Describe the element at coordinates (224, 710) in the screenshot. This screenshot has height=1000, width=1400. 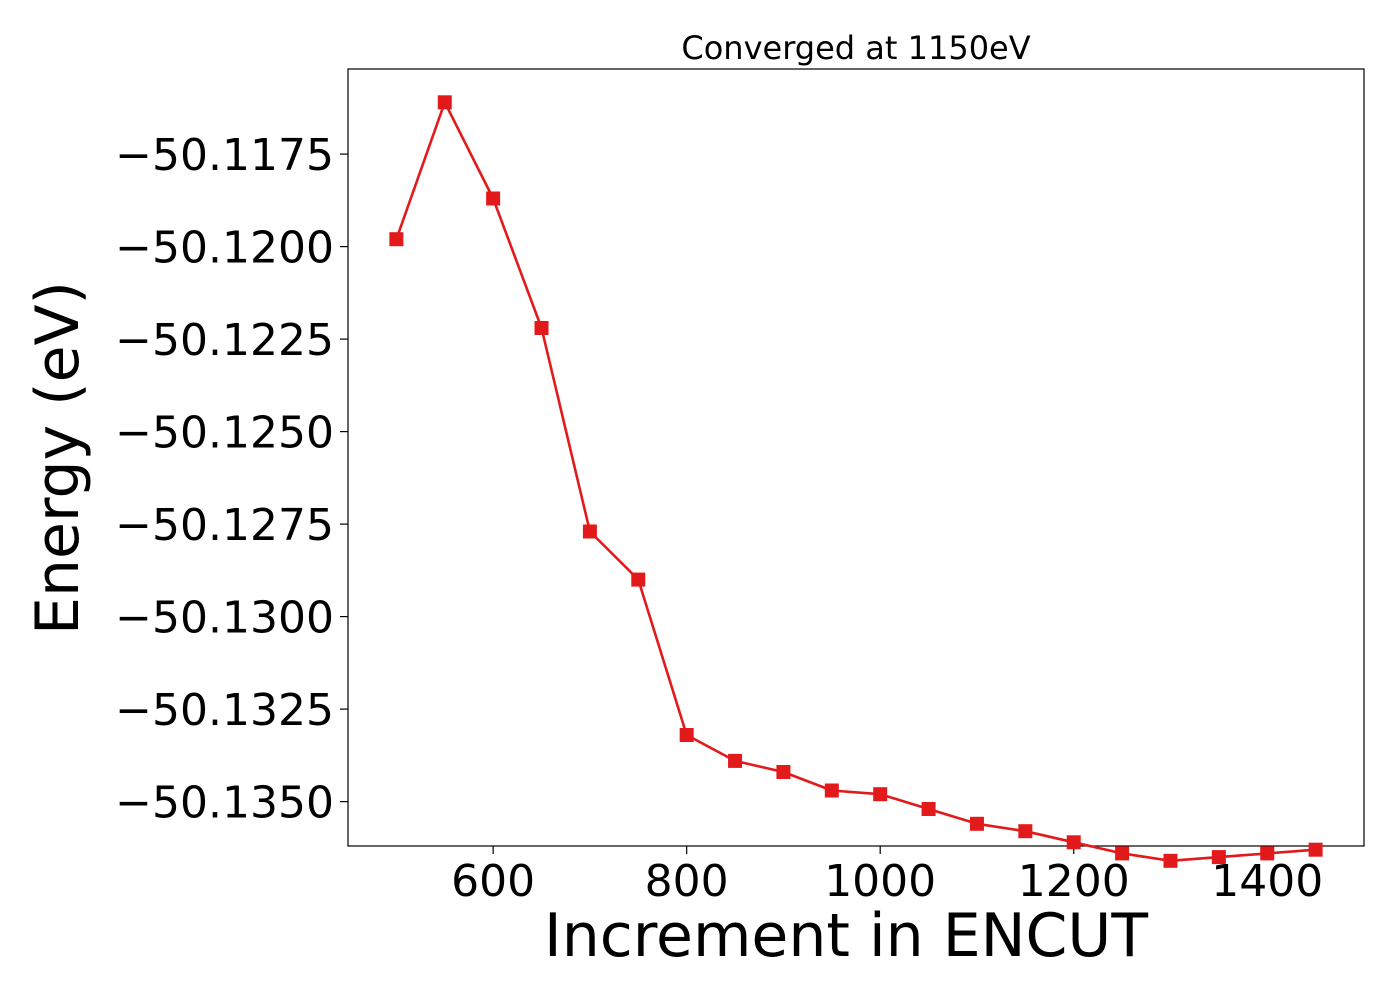
I see `y-tick-label: −50.1325` at that location.